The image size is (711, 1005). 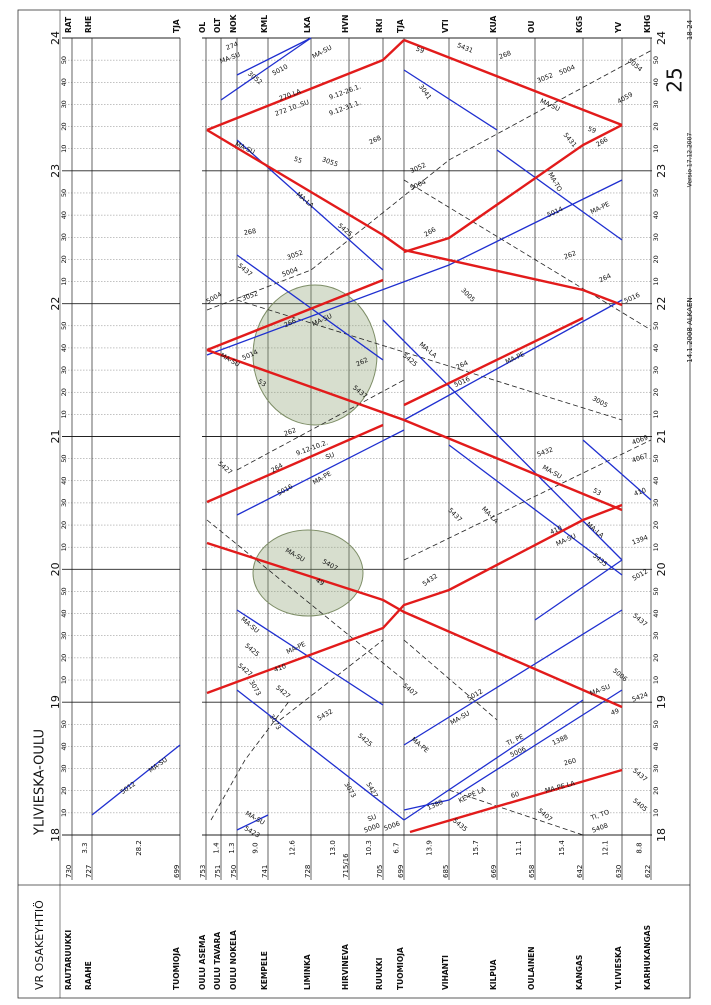 What do you see at coordinates (648, 871) in the screenshot?
I see `station-km: 622` at bounding box center [648, 871].